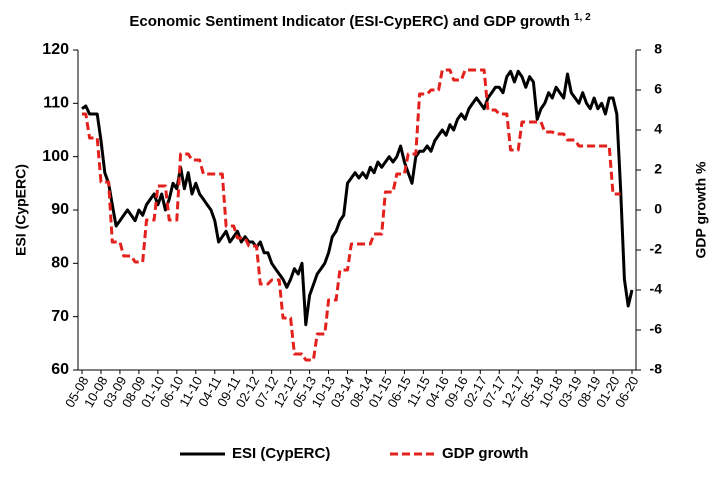 This screenshot has height=480, width=720. I want to click on legend-label: ESI (CypERC), so click(281, 453).